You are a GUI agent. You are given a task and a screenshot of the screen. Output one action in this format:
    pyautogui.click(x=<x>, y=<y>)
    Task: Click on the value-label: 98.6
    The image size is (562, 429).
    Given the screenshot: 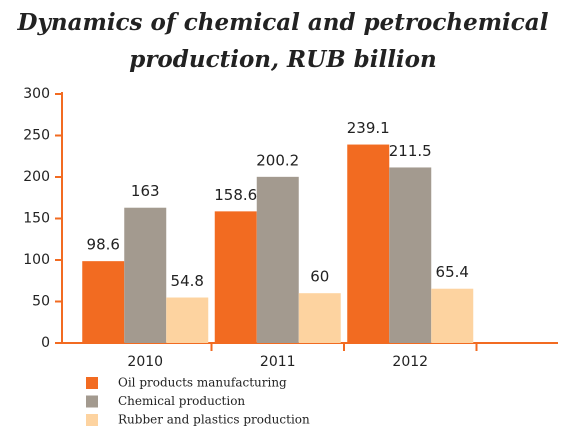 What is the action you would take?
    pyautogui.click(x=103, y=245)
    